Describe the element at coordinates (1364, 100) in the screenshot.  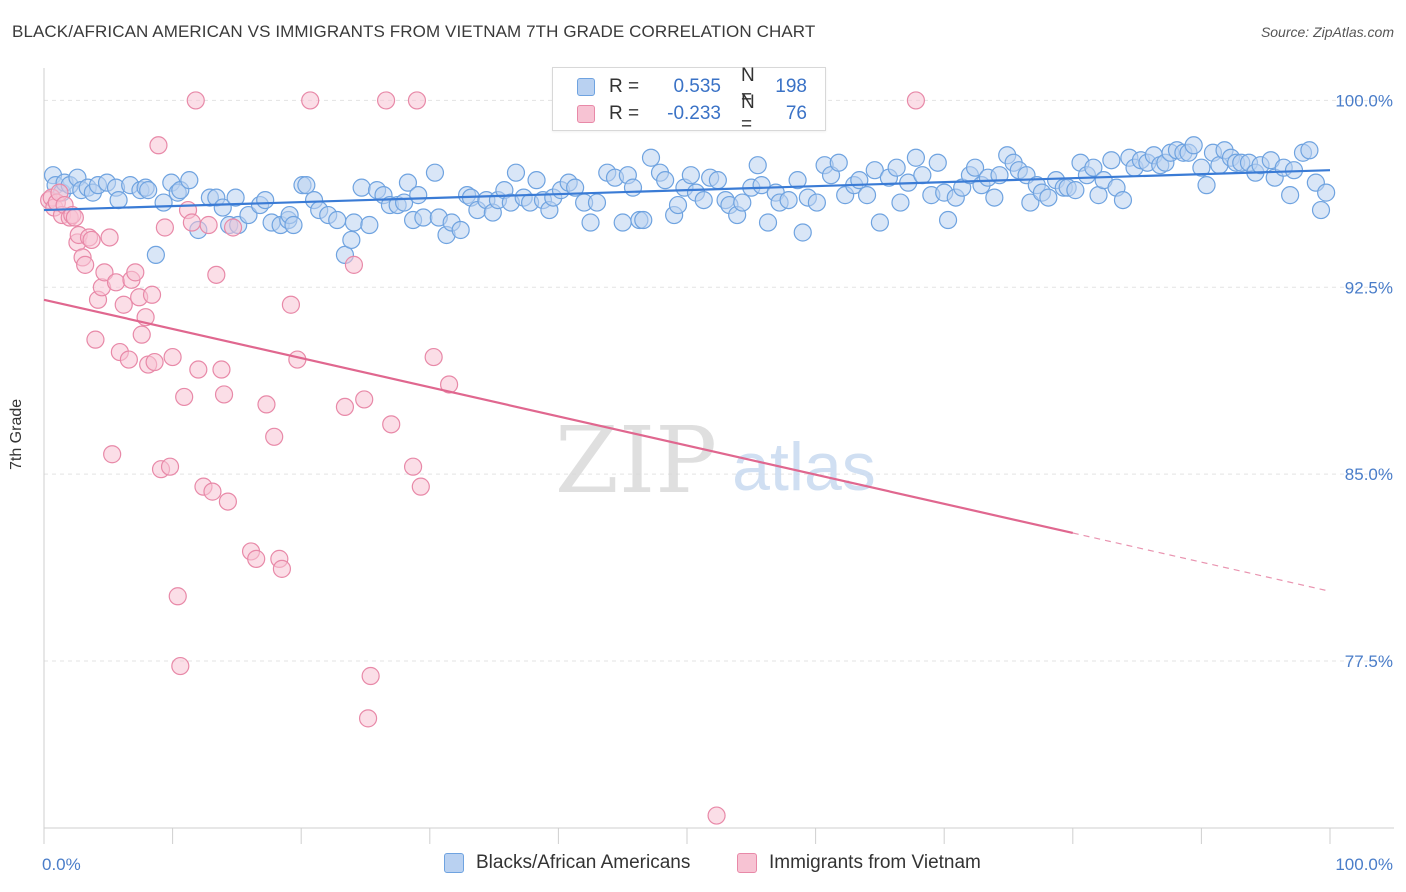
I see `y-tick-label: 100.0%` at that location.